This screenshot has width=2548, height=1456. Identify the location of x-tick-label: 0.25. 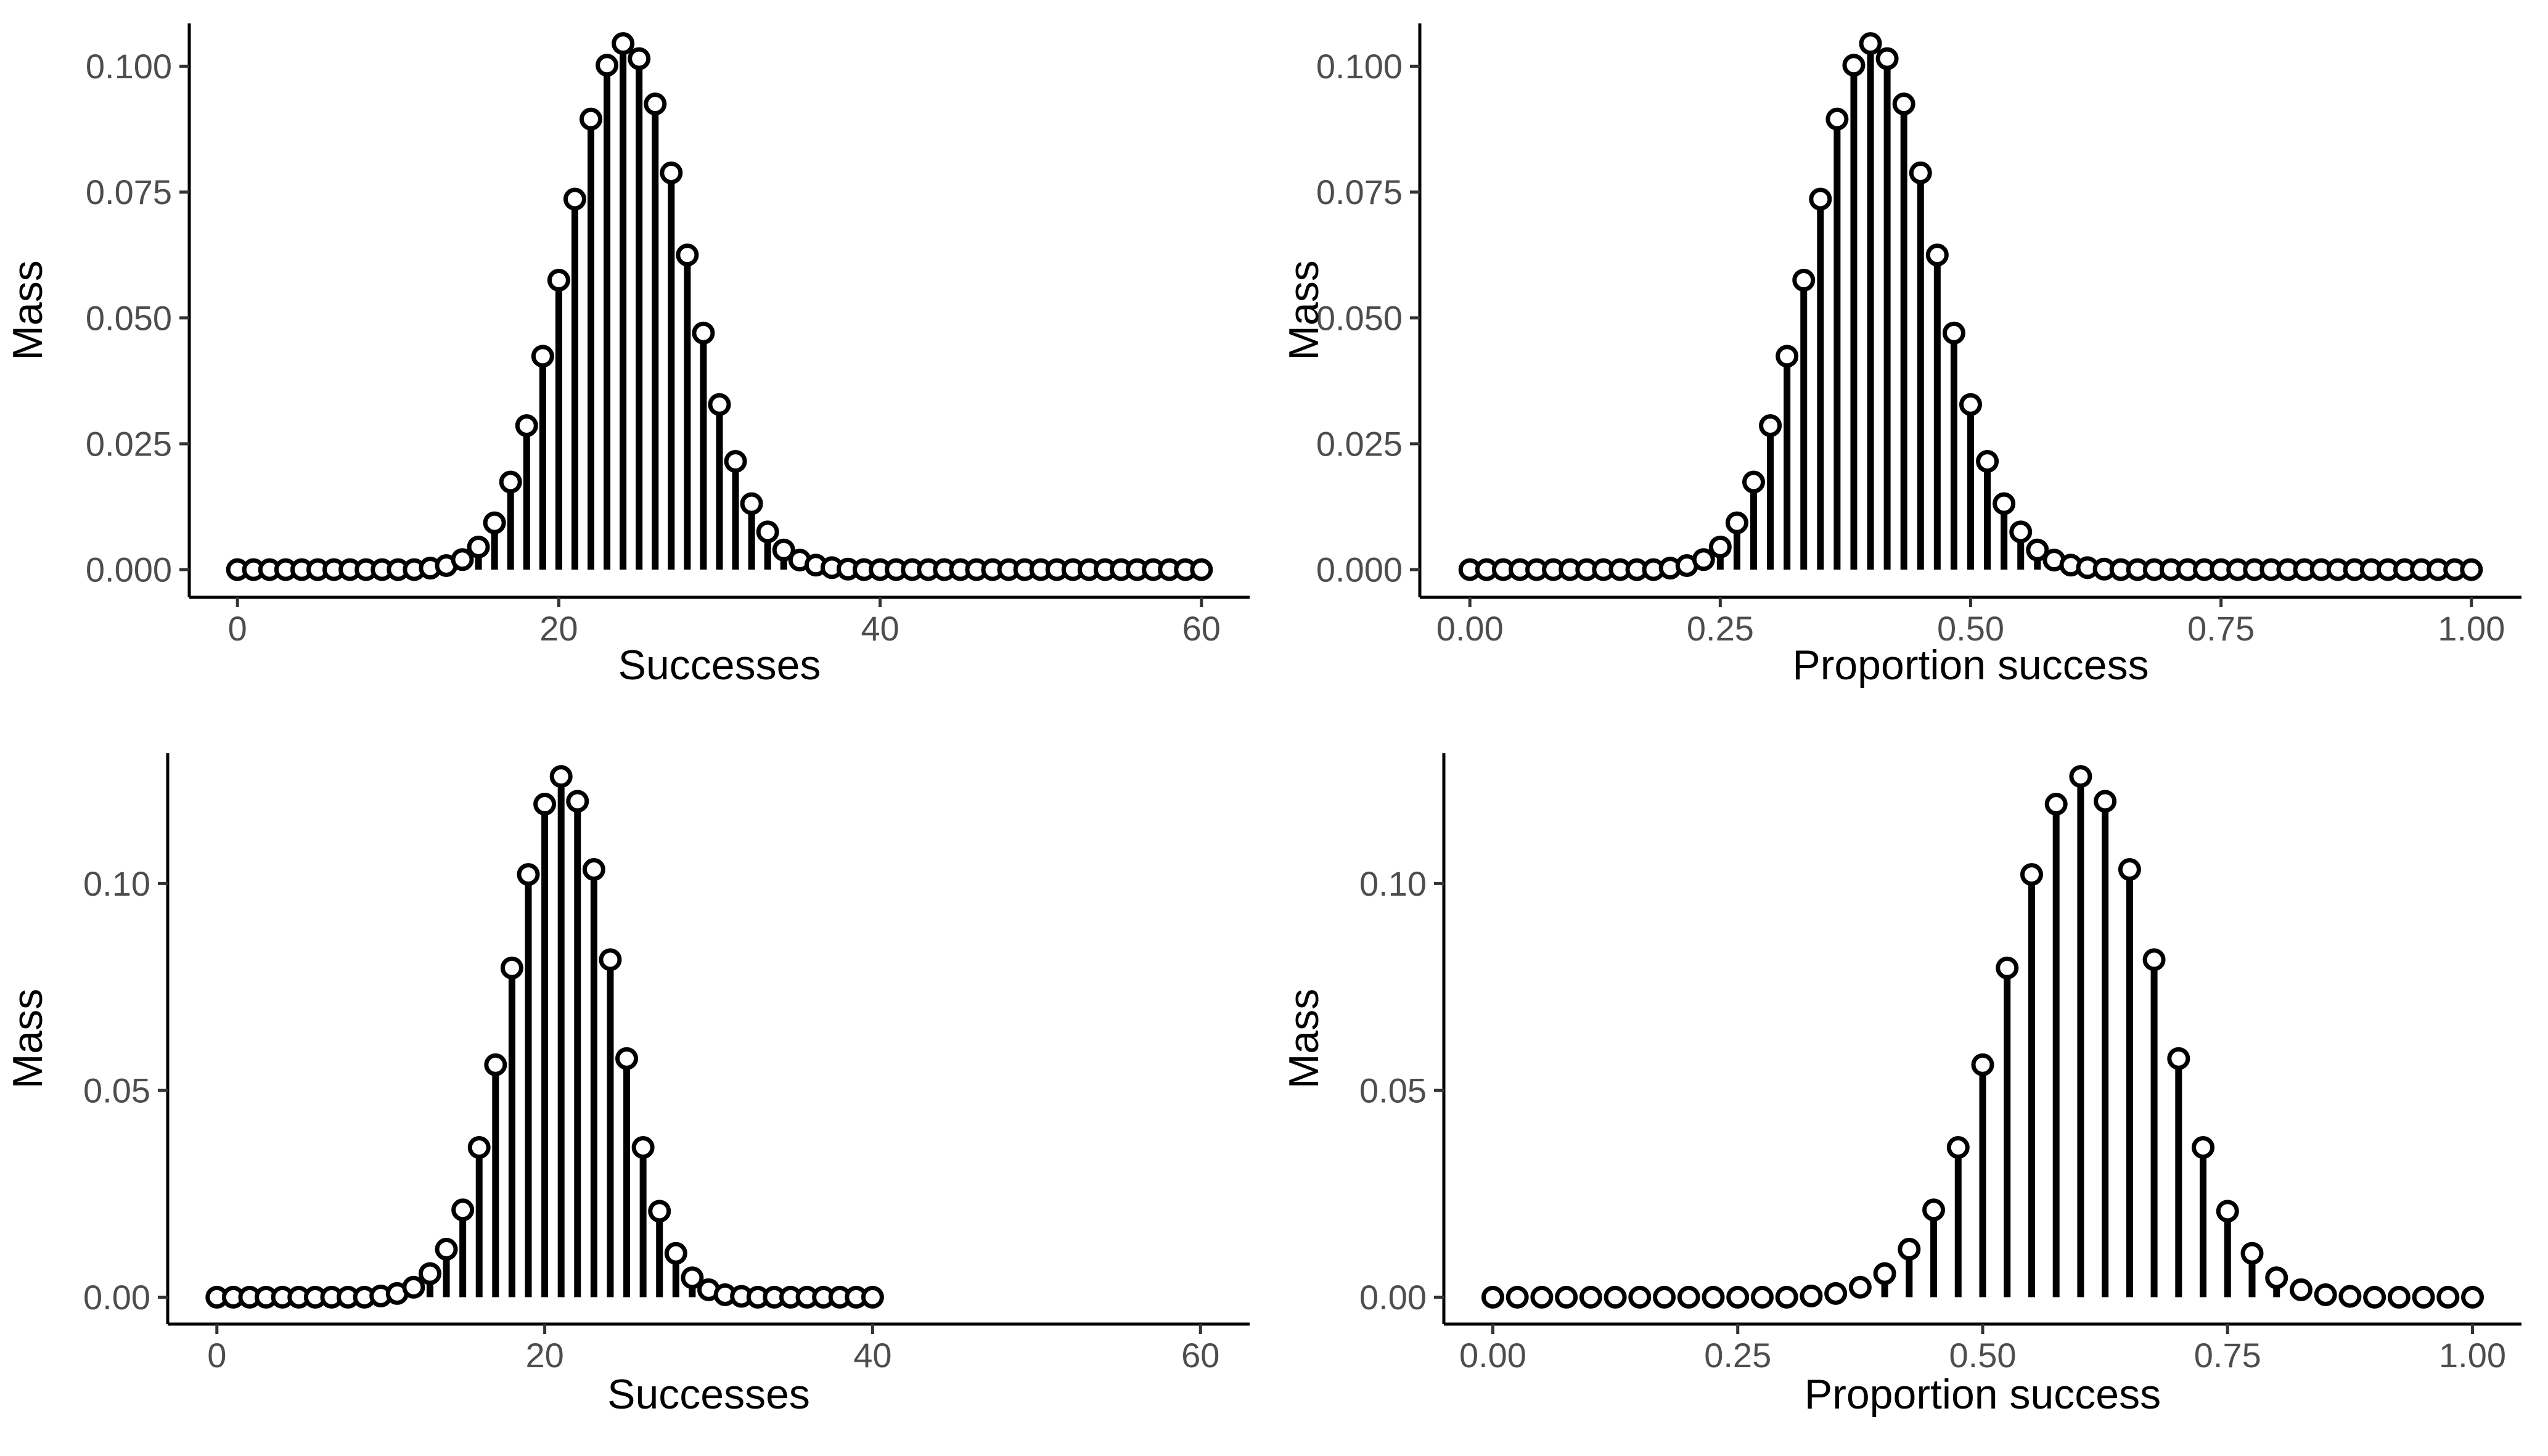
(1737, 1356).